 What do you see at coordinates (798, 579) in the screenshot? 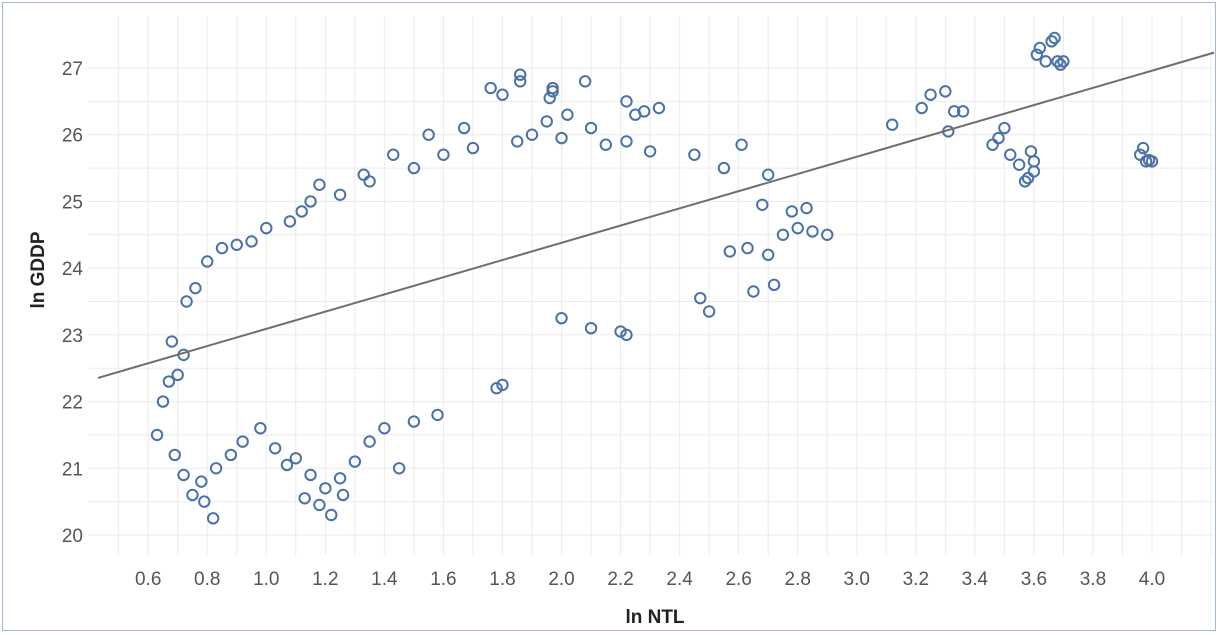
I see `x-tick-label: 2.8` at bounding box center [798, 579].